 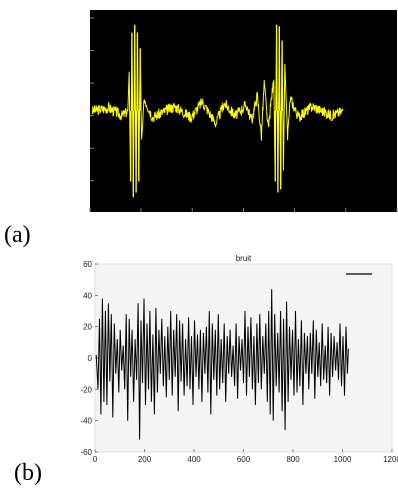 I want to click on panel-b-label: (b), so click(x=28, y=473).